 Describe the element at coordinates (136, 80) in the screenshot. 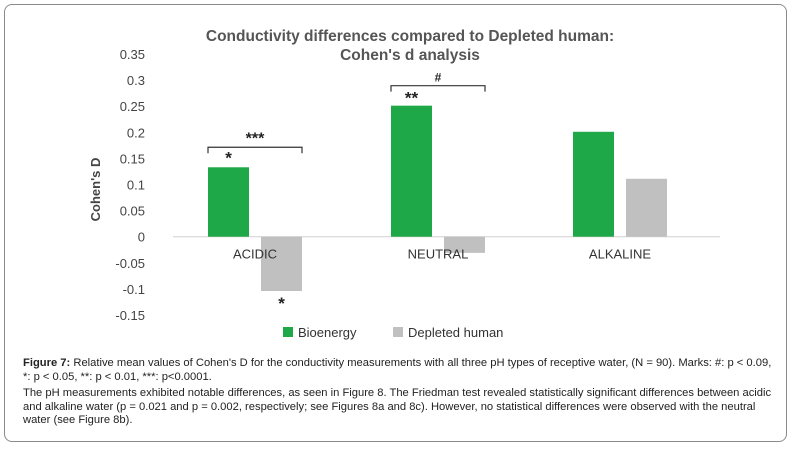

I see `y-tick-label: 0.3` at that location.